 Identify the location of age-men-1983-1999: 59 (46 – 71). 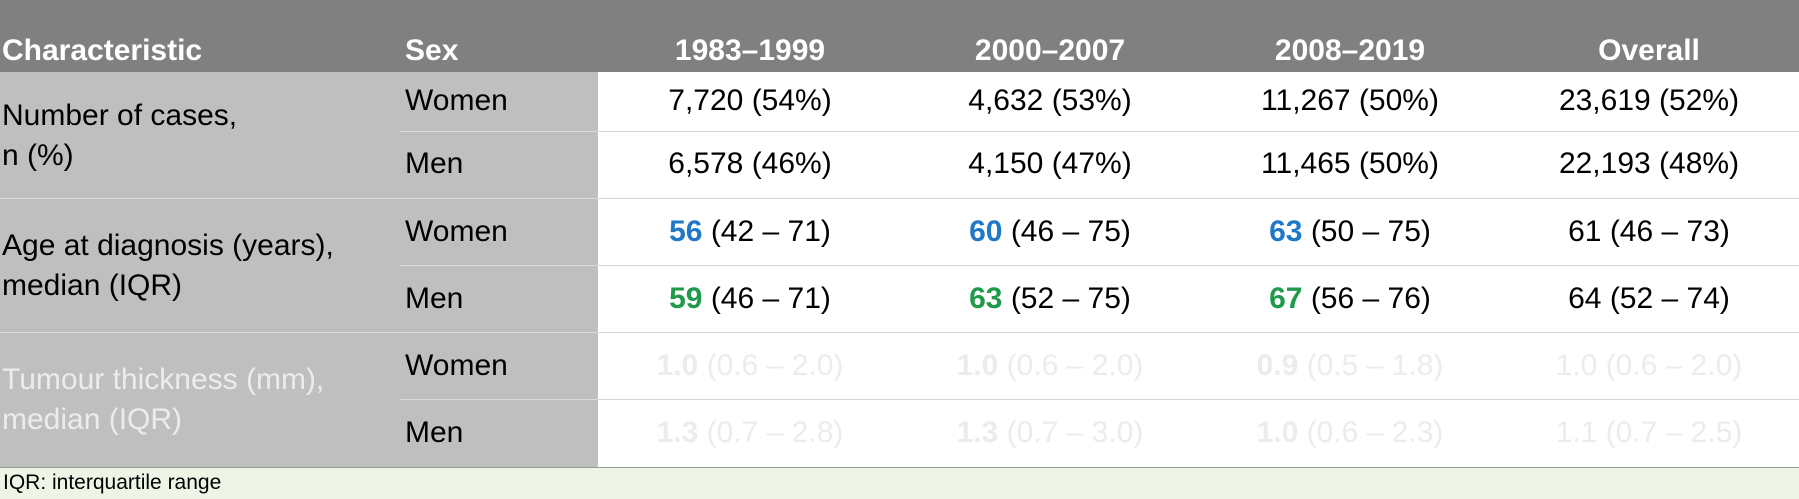
(750, 299).